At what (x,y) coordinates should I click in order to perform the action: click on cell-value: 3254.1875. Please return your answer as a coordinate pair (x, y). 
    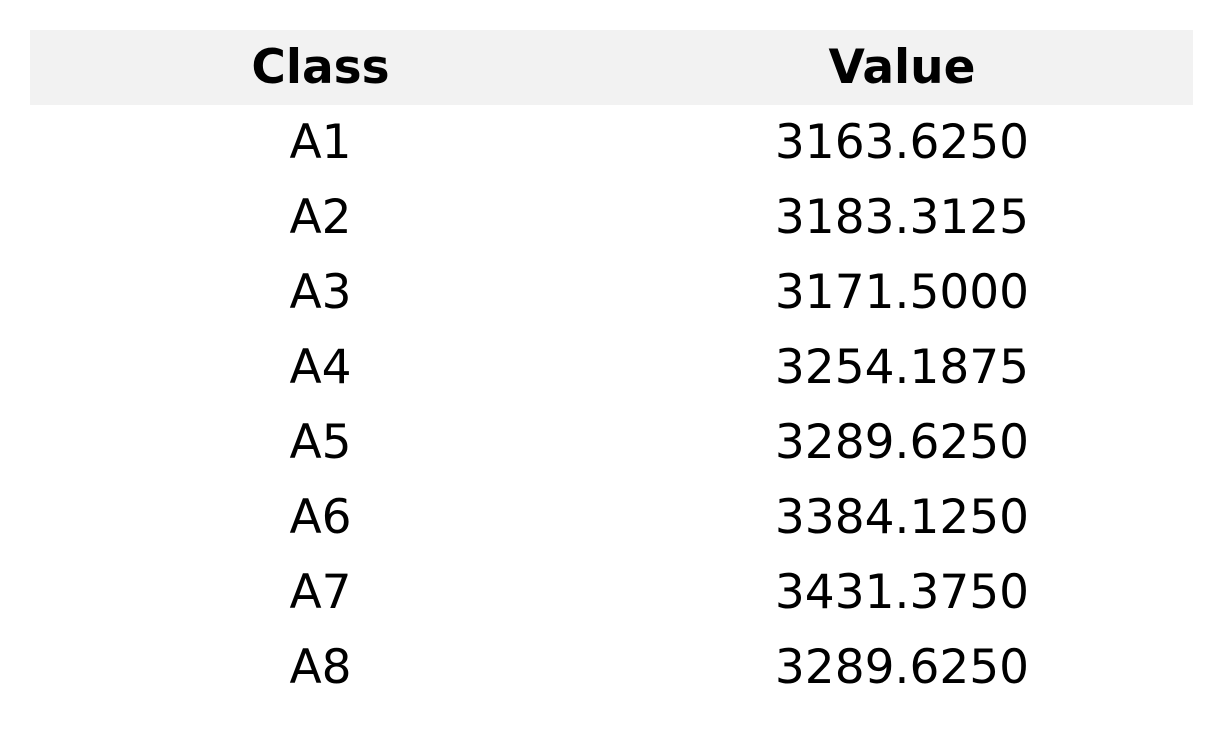
    Looking at the image, I should click on (902, 367).